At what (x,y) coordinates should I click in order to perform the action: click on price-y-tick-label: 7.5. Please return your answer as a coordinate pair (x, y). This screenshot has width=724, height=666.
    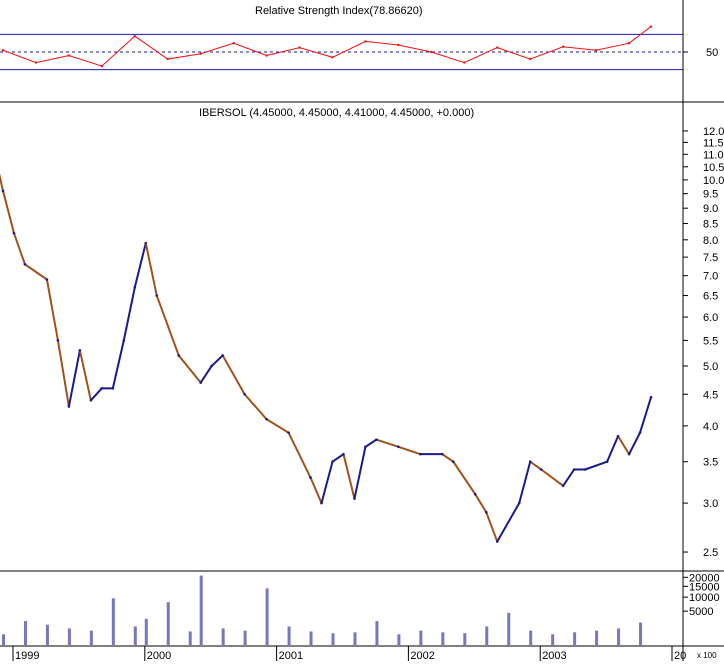
    Looking at the image, I should click on (710, 258).